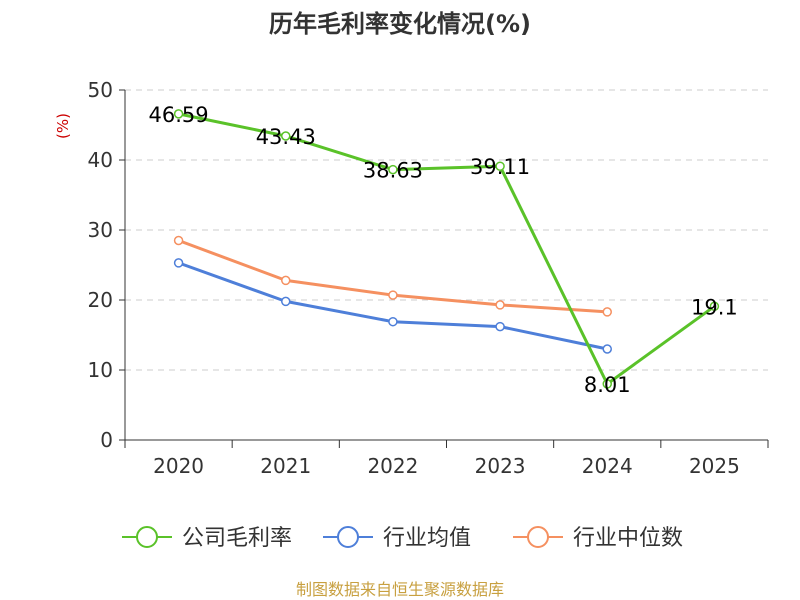  Describe the element at coordinates (63, 126) in the screenshot. I see `y-axis-title: (%)` at that location.